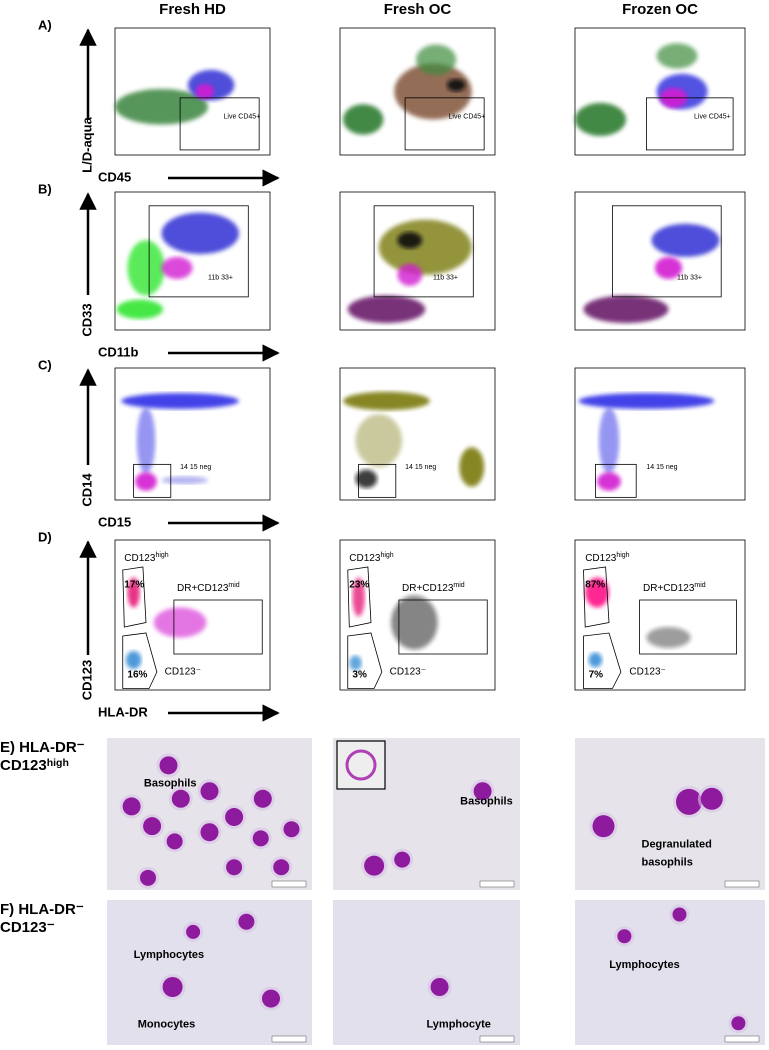 The width and height of the screenshot is (769, 1050). Describe the element at coordinates (134, 585) in the screenshot. I see `gate-label: 17%` at that location.